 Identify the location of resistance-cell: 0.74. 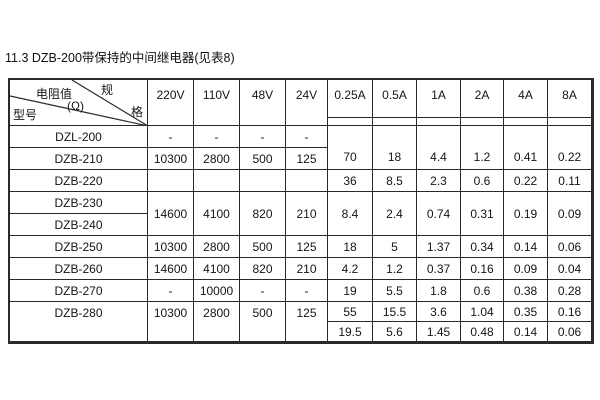
(439, 214).